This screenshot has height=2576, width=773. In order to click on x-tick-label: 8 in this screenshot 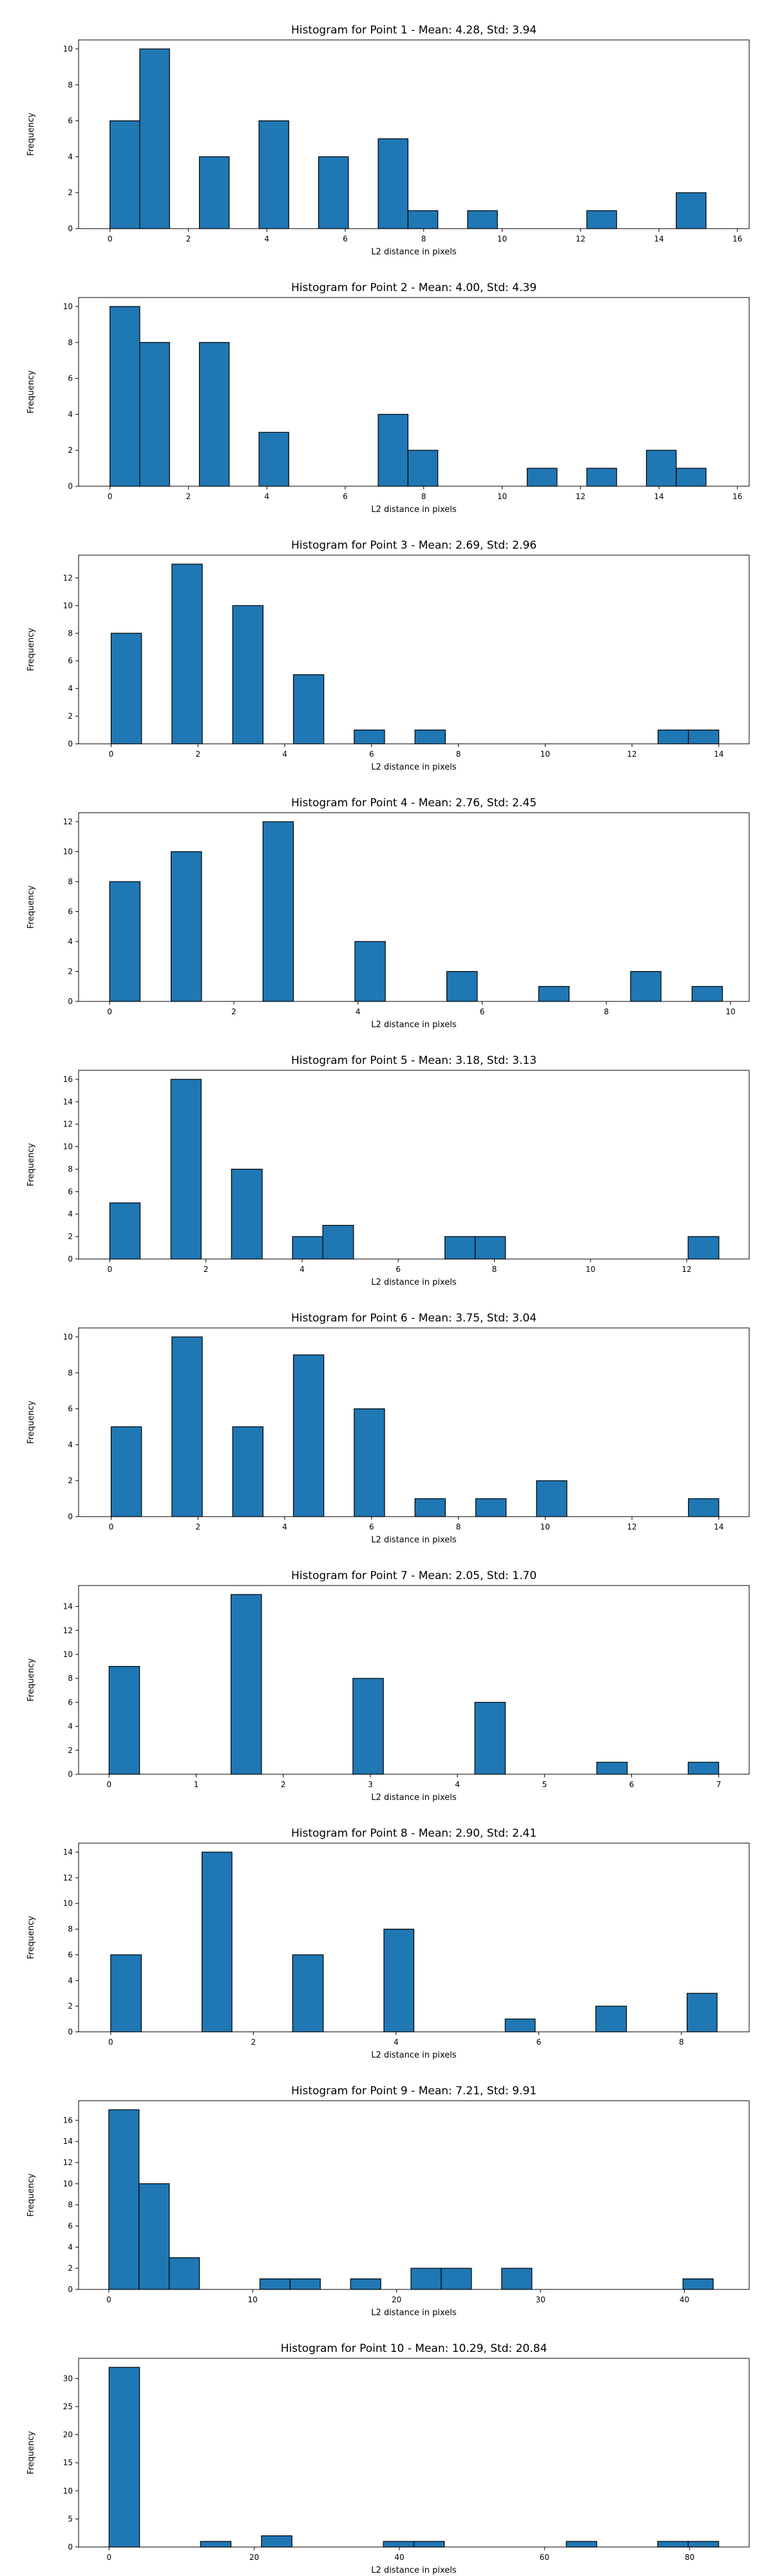, I will do `click(606, 1011)`.